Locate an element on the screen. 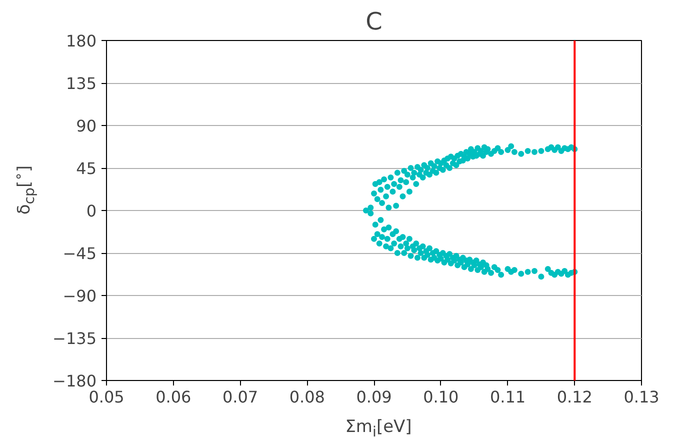  y-tick-label: 45 is located at coordinates (86, 168).